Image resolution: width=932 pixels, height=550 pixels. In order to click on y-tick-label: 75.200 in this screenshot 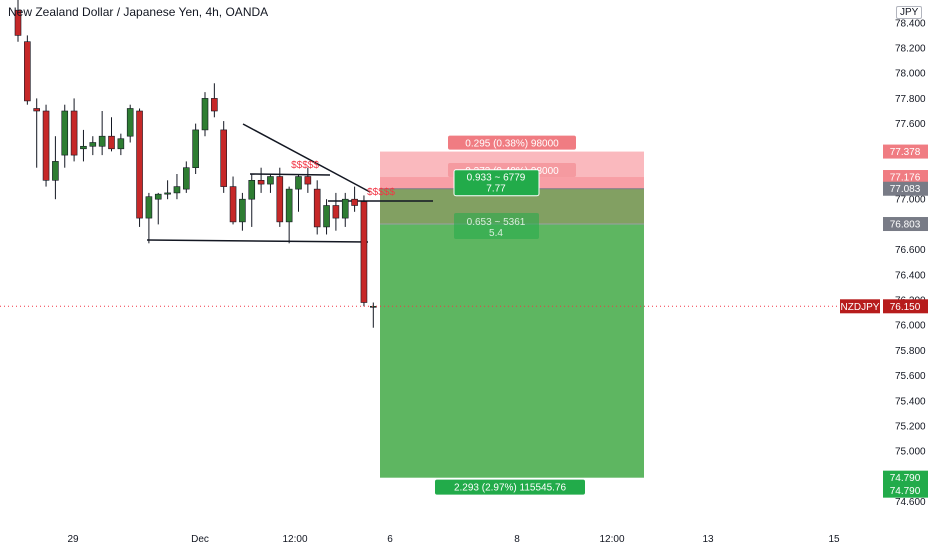, I will do `click(910, 427)`.